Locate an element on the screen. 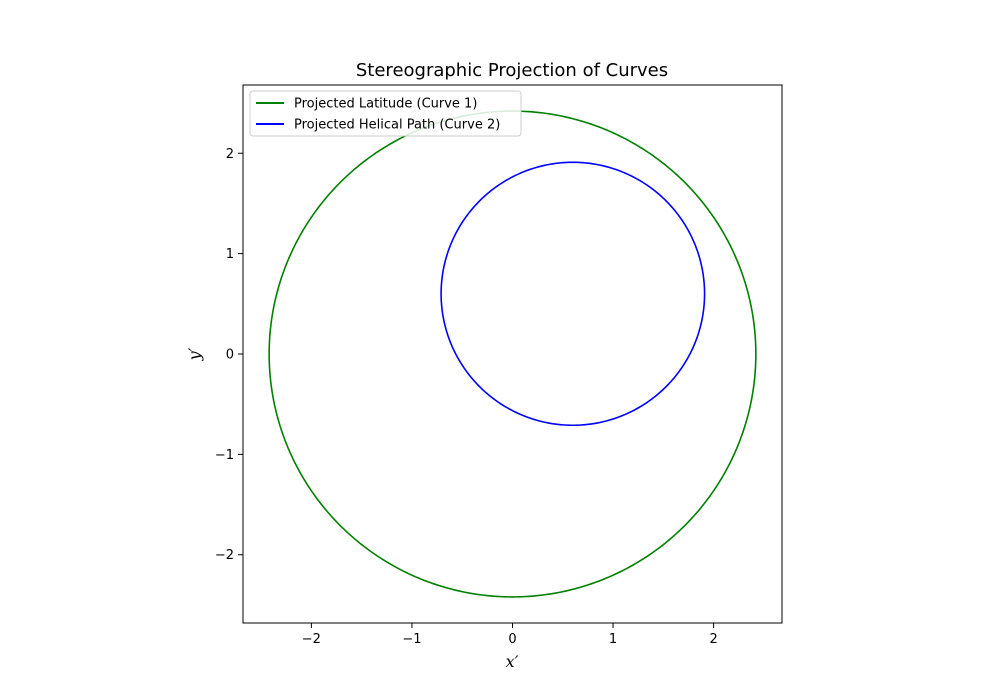 Image resolution: width=1000 pixels, height=700 pixels. y-tick-label: 0 is located at coordinates (230, 355).